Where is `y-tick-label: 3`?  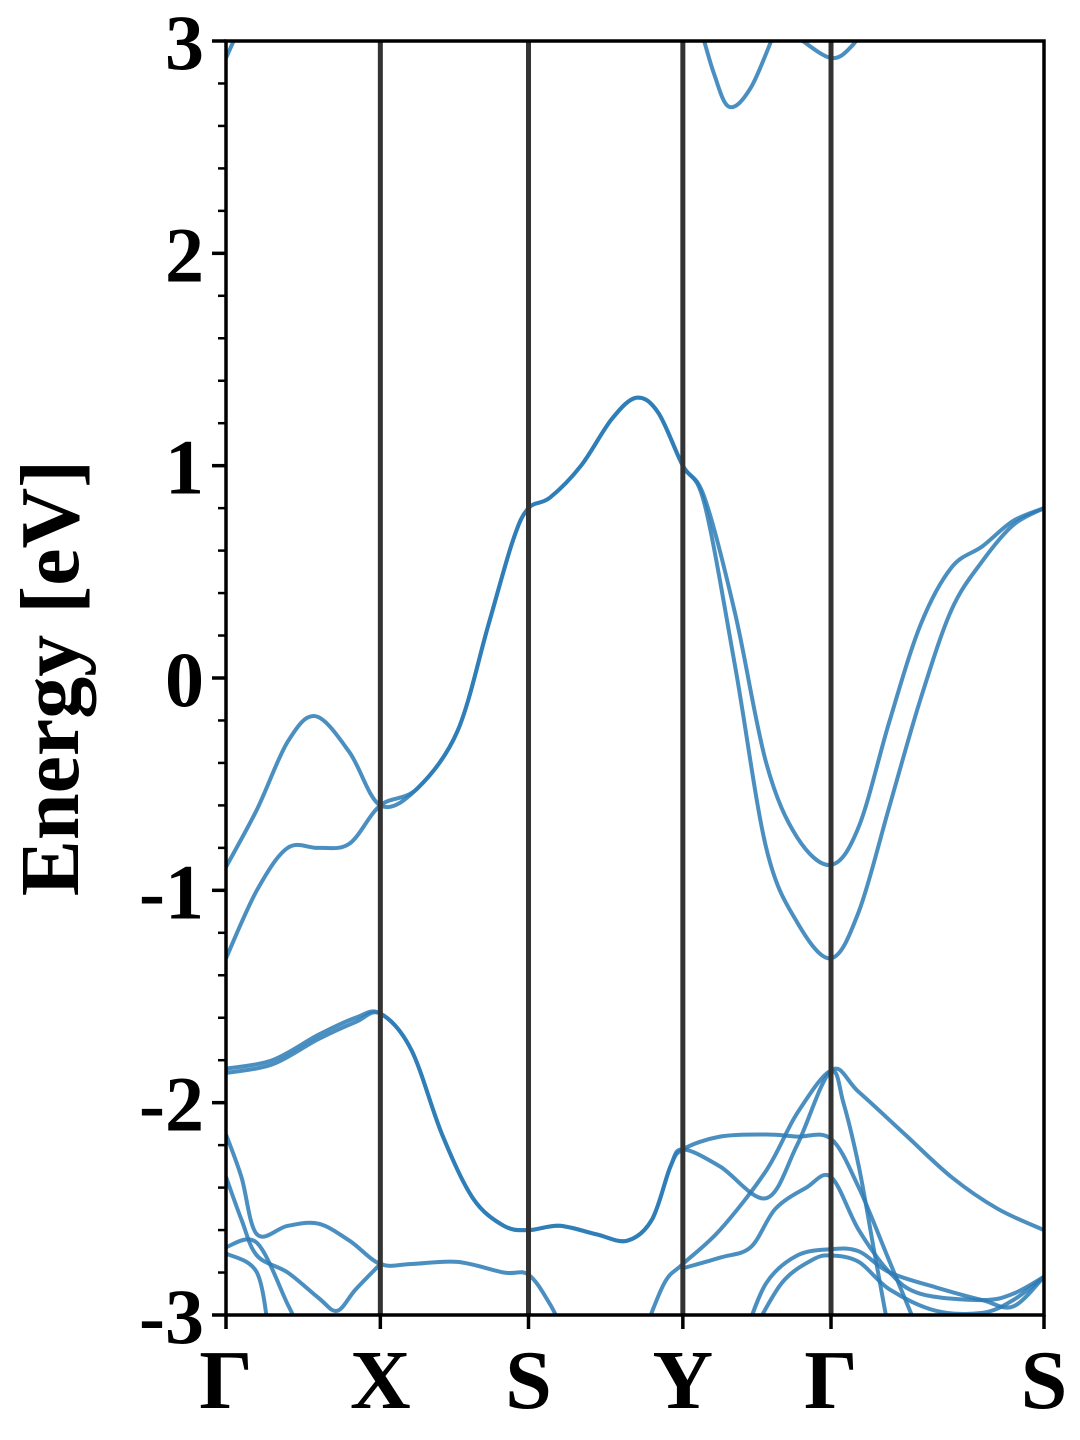
y-tick-label: 3 is located at coordinates (184, 43).